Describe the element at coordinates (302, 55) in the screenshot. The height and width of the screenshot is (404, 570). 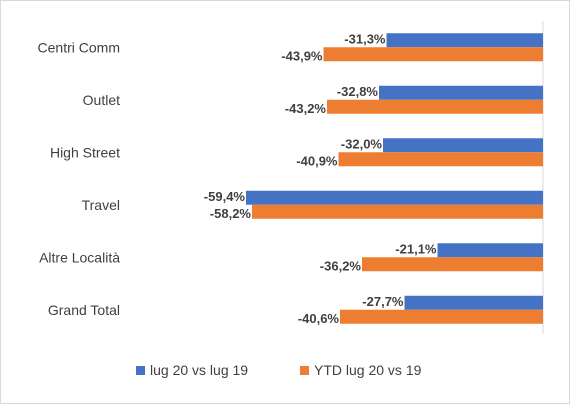
I see `data-label: -43,9%` at that location.